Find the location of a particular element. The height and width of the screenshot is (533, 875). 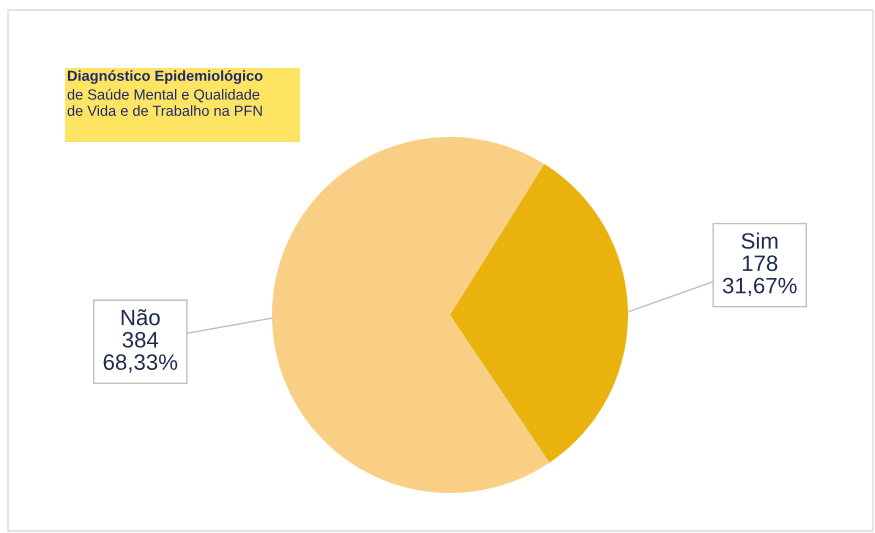

data-label: 178 31,67% is located at coordinates (759, 275).